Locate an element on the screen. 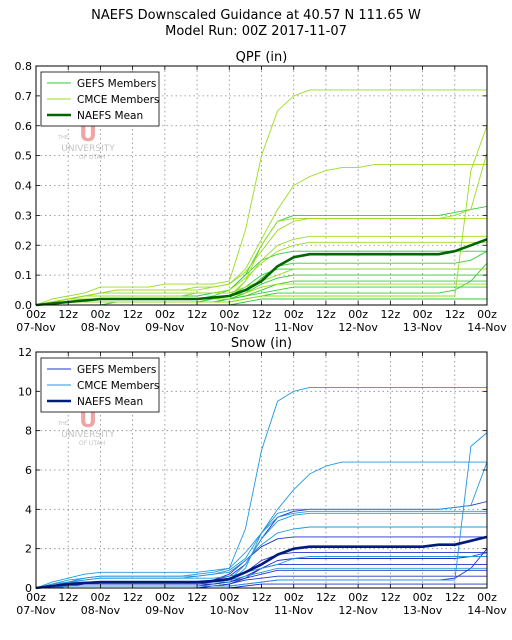 This screenshot has height=640, width=512. y-tick-label: 0.8 is located at coordinates (24, 66).